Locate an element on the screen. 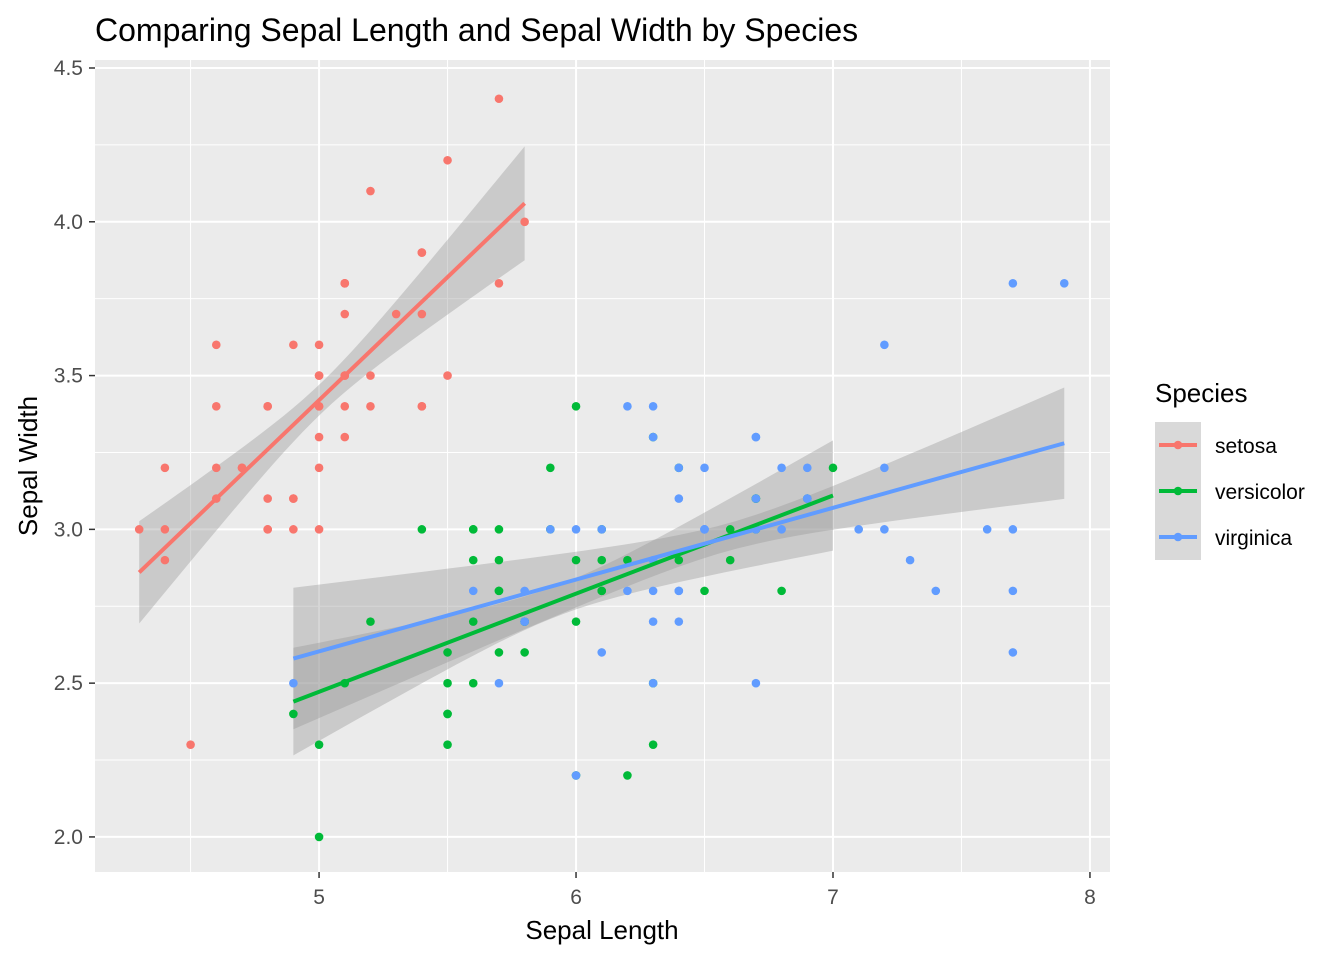 The width and height of the screenshot is (1344, 965). legend-point-setosa is located at coordinates (1178, 445).